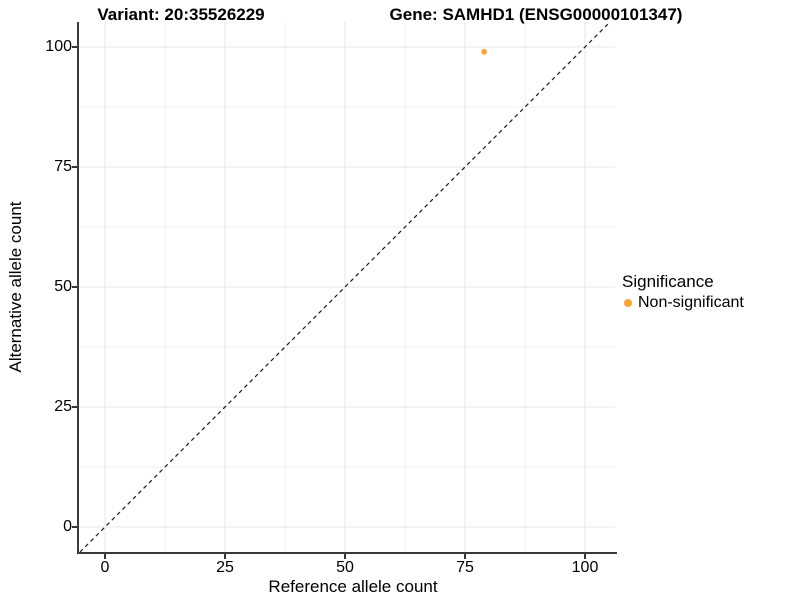  Describe the element at coordinates (67, 526) in the screenshot. I see `y-tick-label: 0` at that location.